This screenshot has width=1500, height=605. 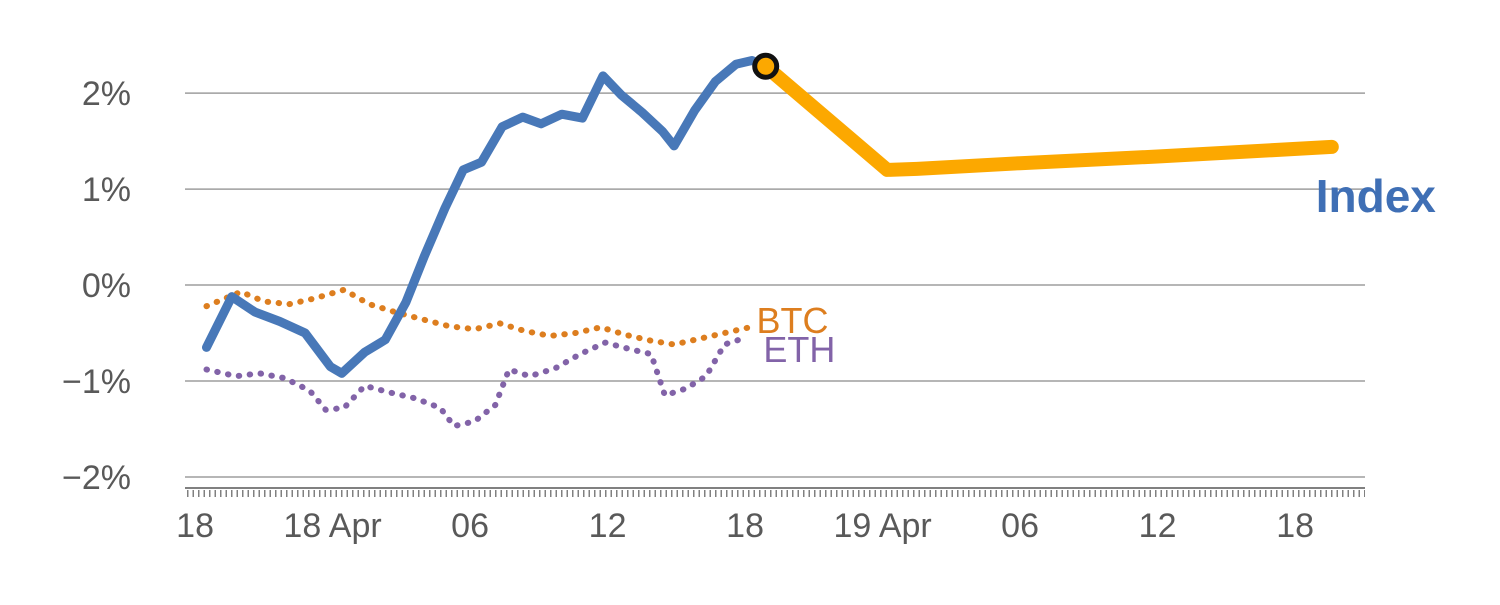 What do you see at coordinates (1048, 118) in the screenshot?
I see `series-line-index-forecast` at bounding box center [1048, 118].